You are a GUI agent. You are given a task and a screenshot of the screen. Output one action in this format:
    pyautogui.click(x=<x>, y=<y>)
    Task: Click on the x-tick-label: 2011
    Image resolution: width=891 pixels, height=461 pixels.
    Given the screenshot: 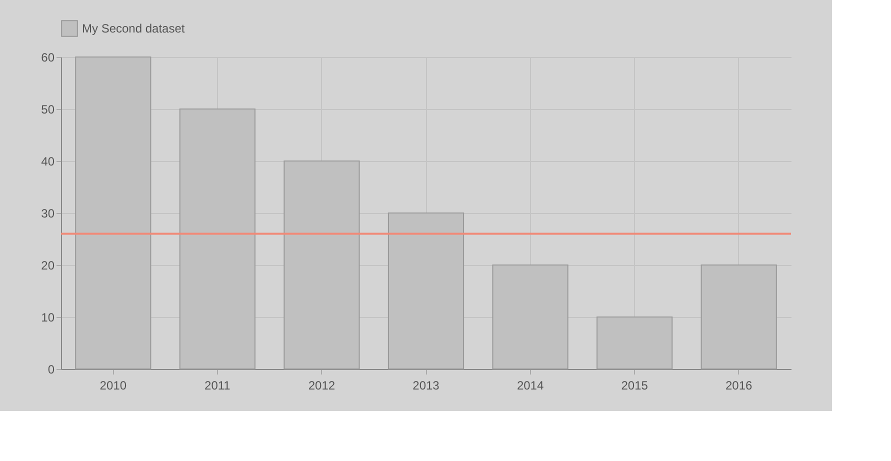 What is the action you would take?
    pyautogui.click(x=217, y=385)
    